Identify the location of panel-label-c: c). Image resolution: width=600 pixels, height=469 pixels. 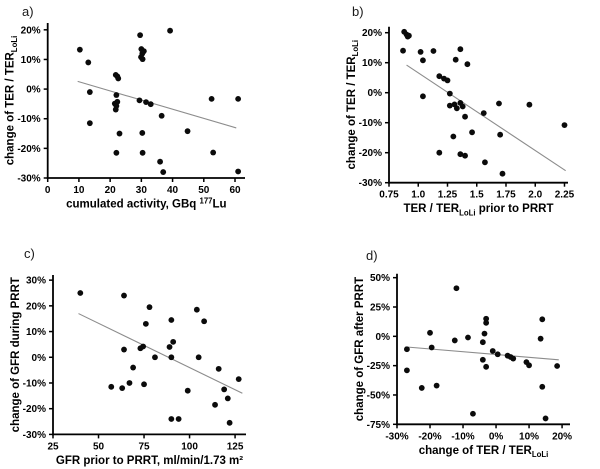
(29, 253).